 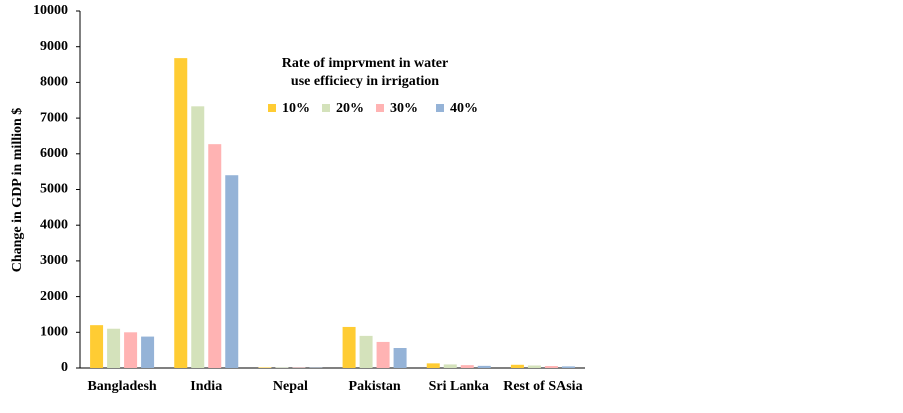 I want to click on y-tick-label: 4000, so click(x=54, y=224).